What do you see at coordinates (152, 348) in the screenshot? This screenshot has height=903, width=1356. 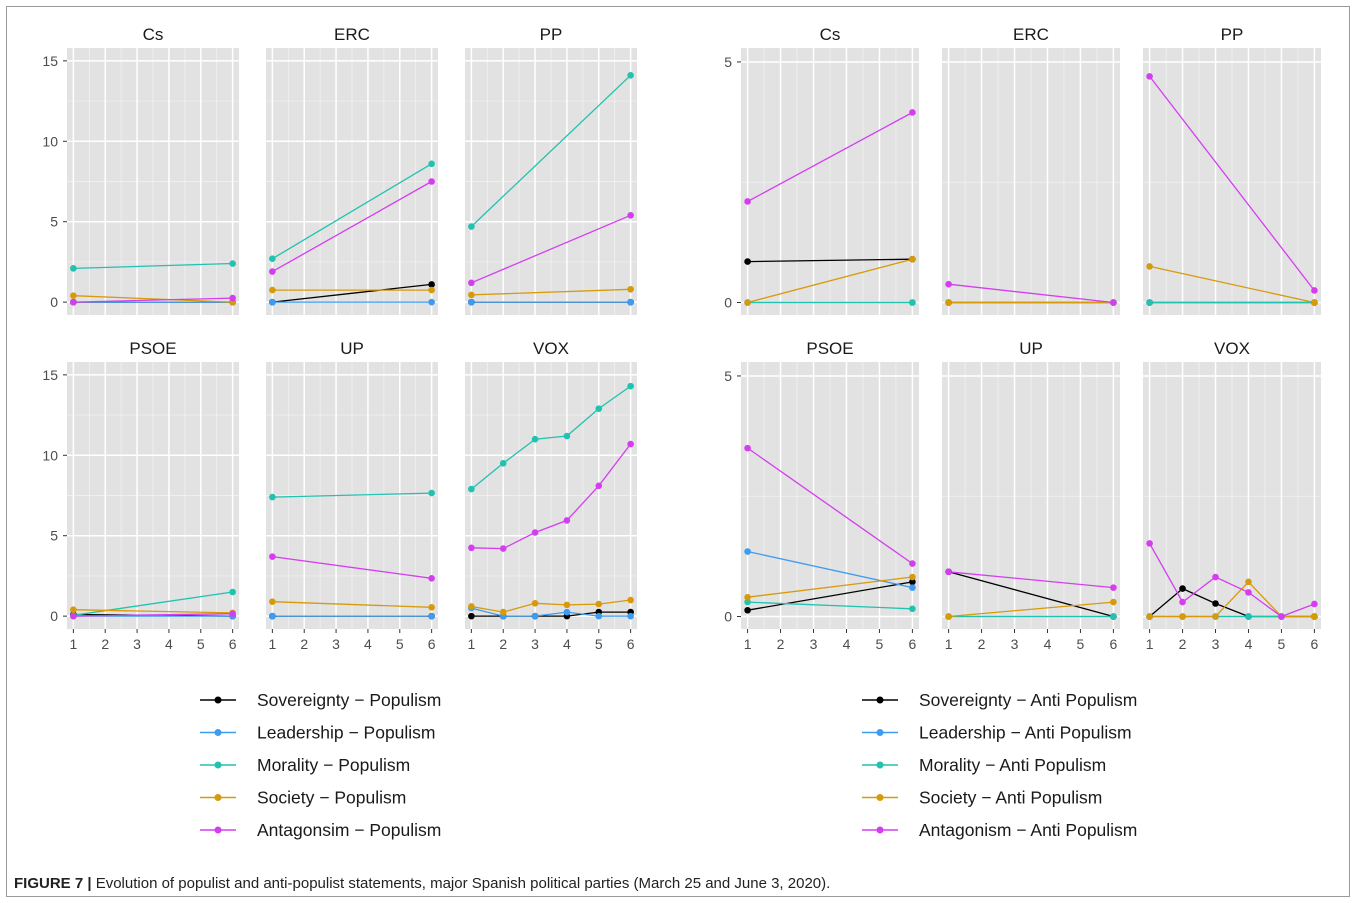 I see `panel-title: PSOE` at bounding box center [152, 348].